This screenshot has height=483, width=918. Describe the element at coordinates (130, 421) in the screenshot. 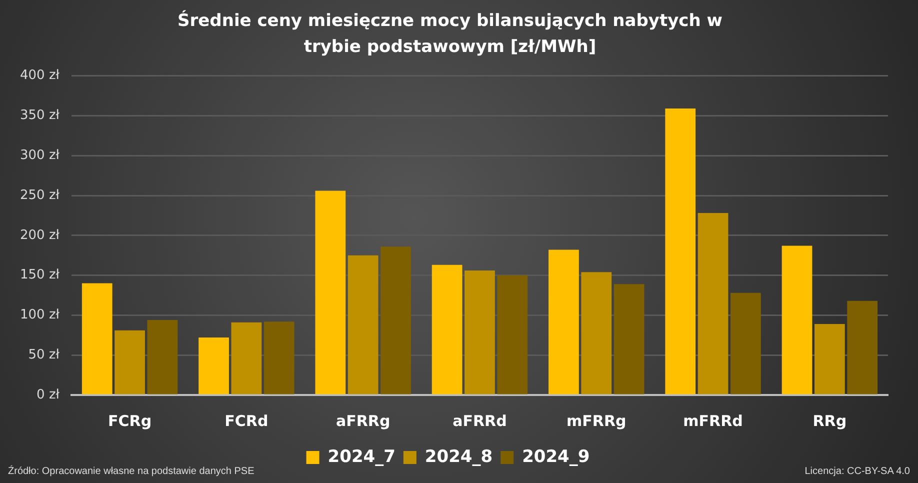

I see `x-tick-label: FCRg` at that location.